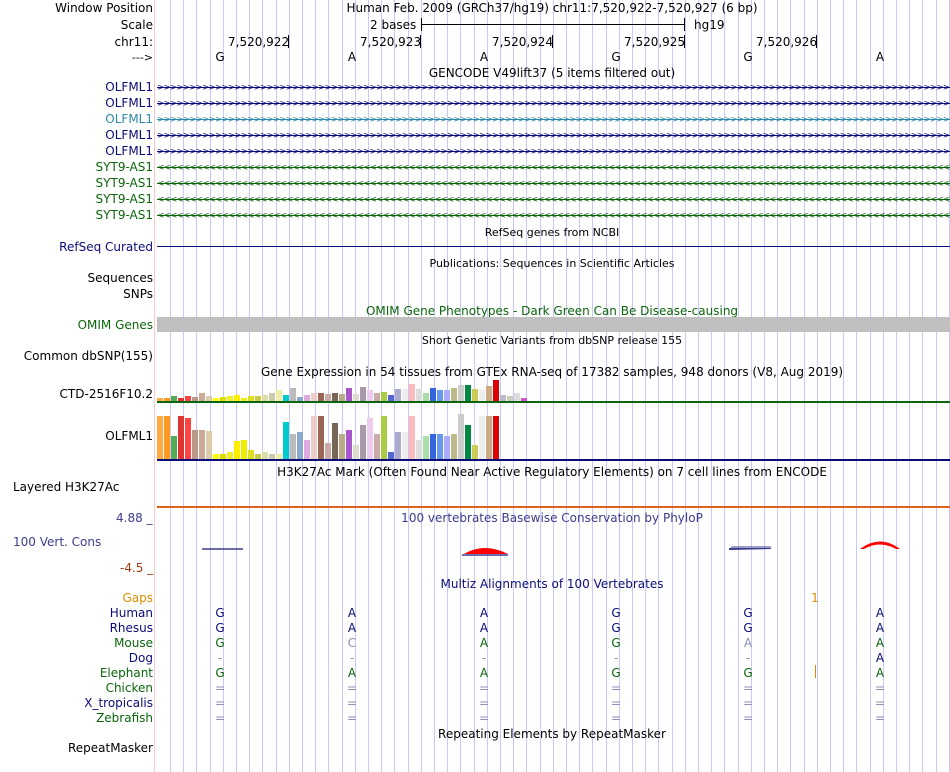 The height and width of the screenshot is (772, 950). Describe the element at coordinates (553, 324) in the screenshot. I see `omim-gene-bar` at that location.